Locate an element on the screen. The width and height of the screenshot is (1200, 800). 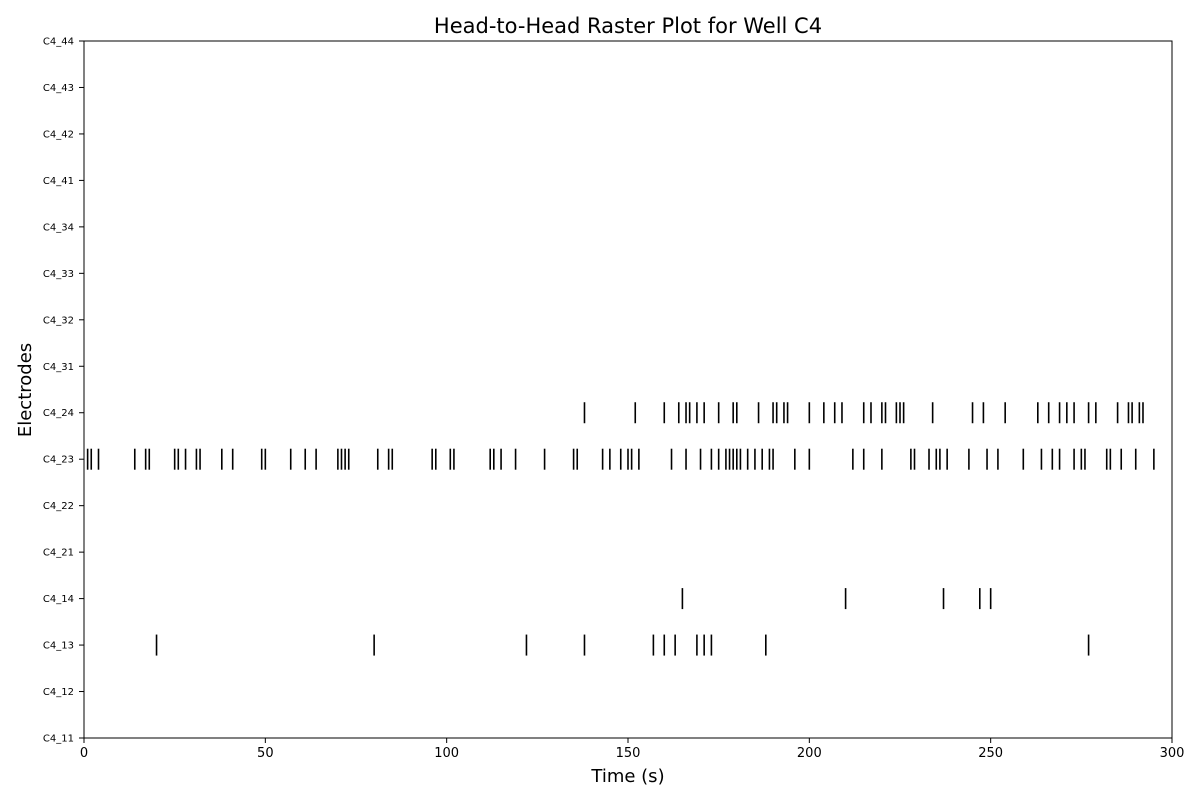
y-tick-label: C4_31 is located at coordinates (58, 367).